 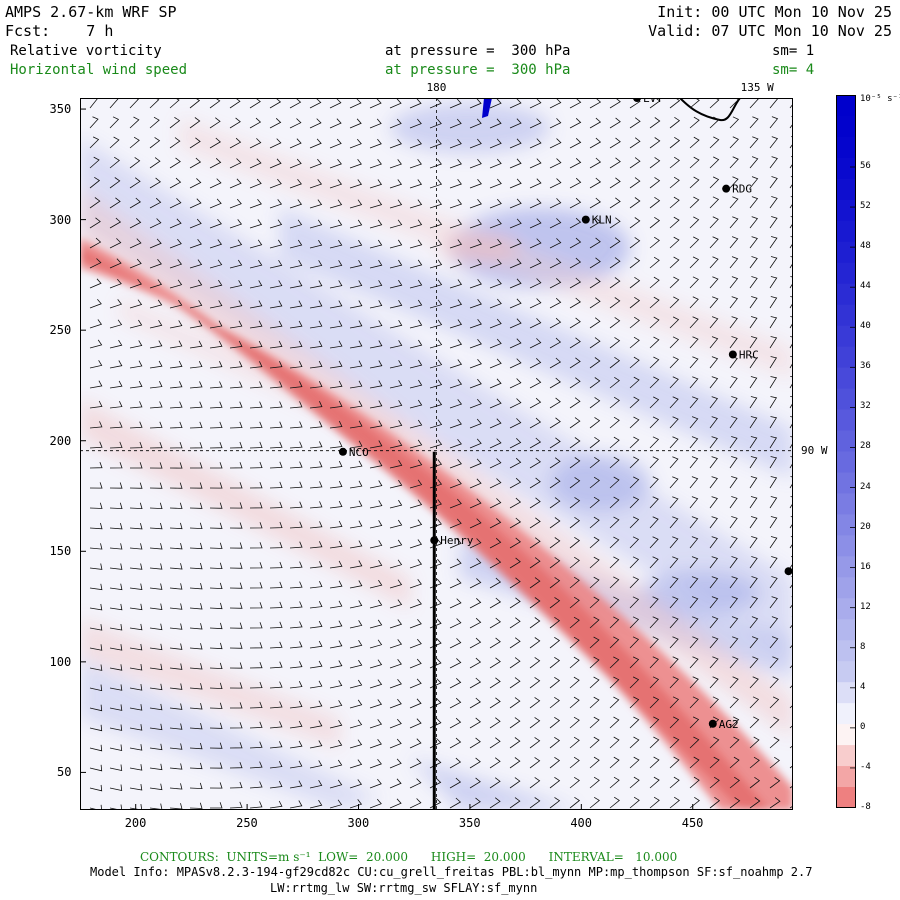 I want to click on colorbar-units: 10⁻⁵ s⁻¹, so click(x=880, y=99).